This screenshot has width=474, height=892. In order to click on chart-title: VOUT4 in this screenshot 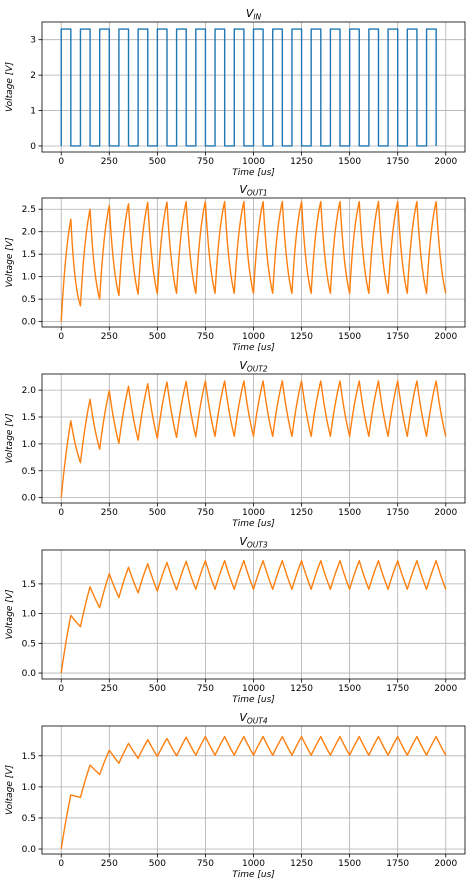, I will do `click(253, 718)`.